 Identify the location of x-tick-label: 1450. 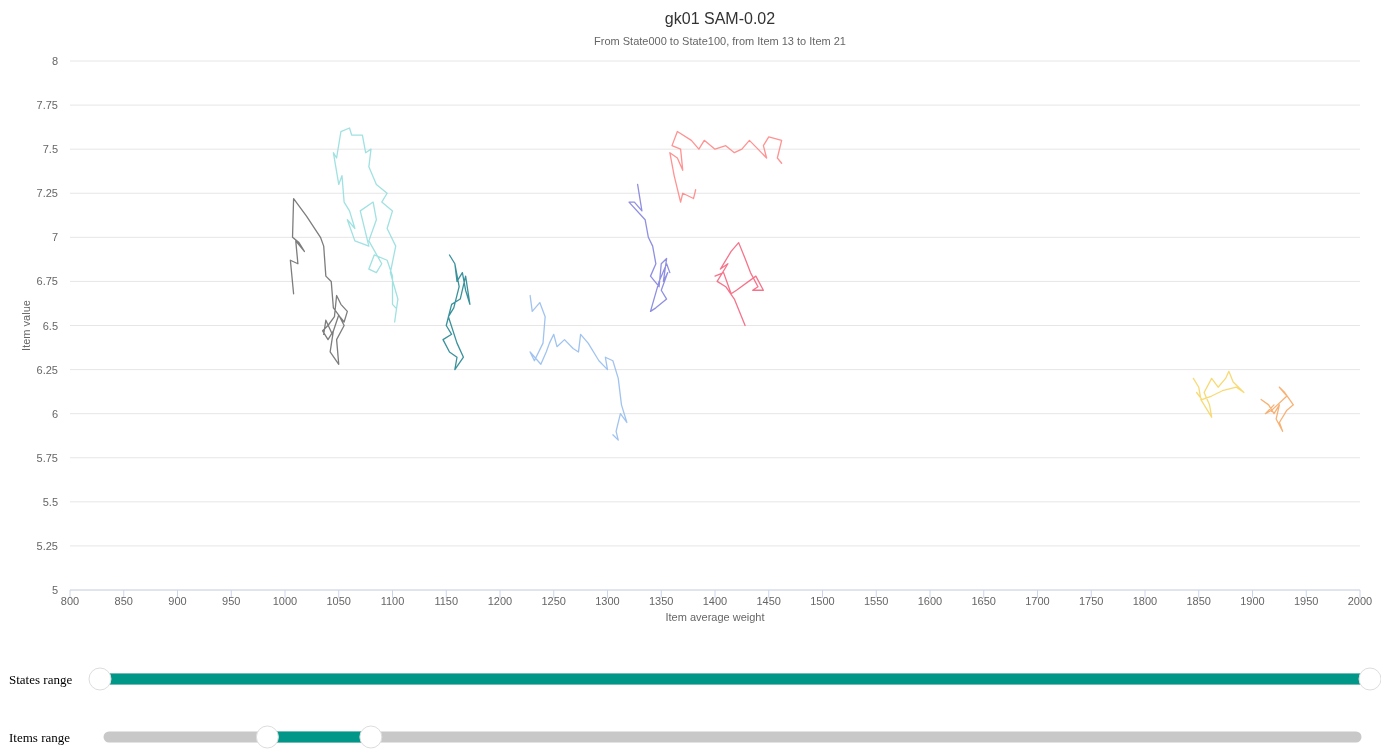
(768, 601).